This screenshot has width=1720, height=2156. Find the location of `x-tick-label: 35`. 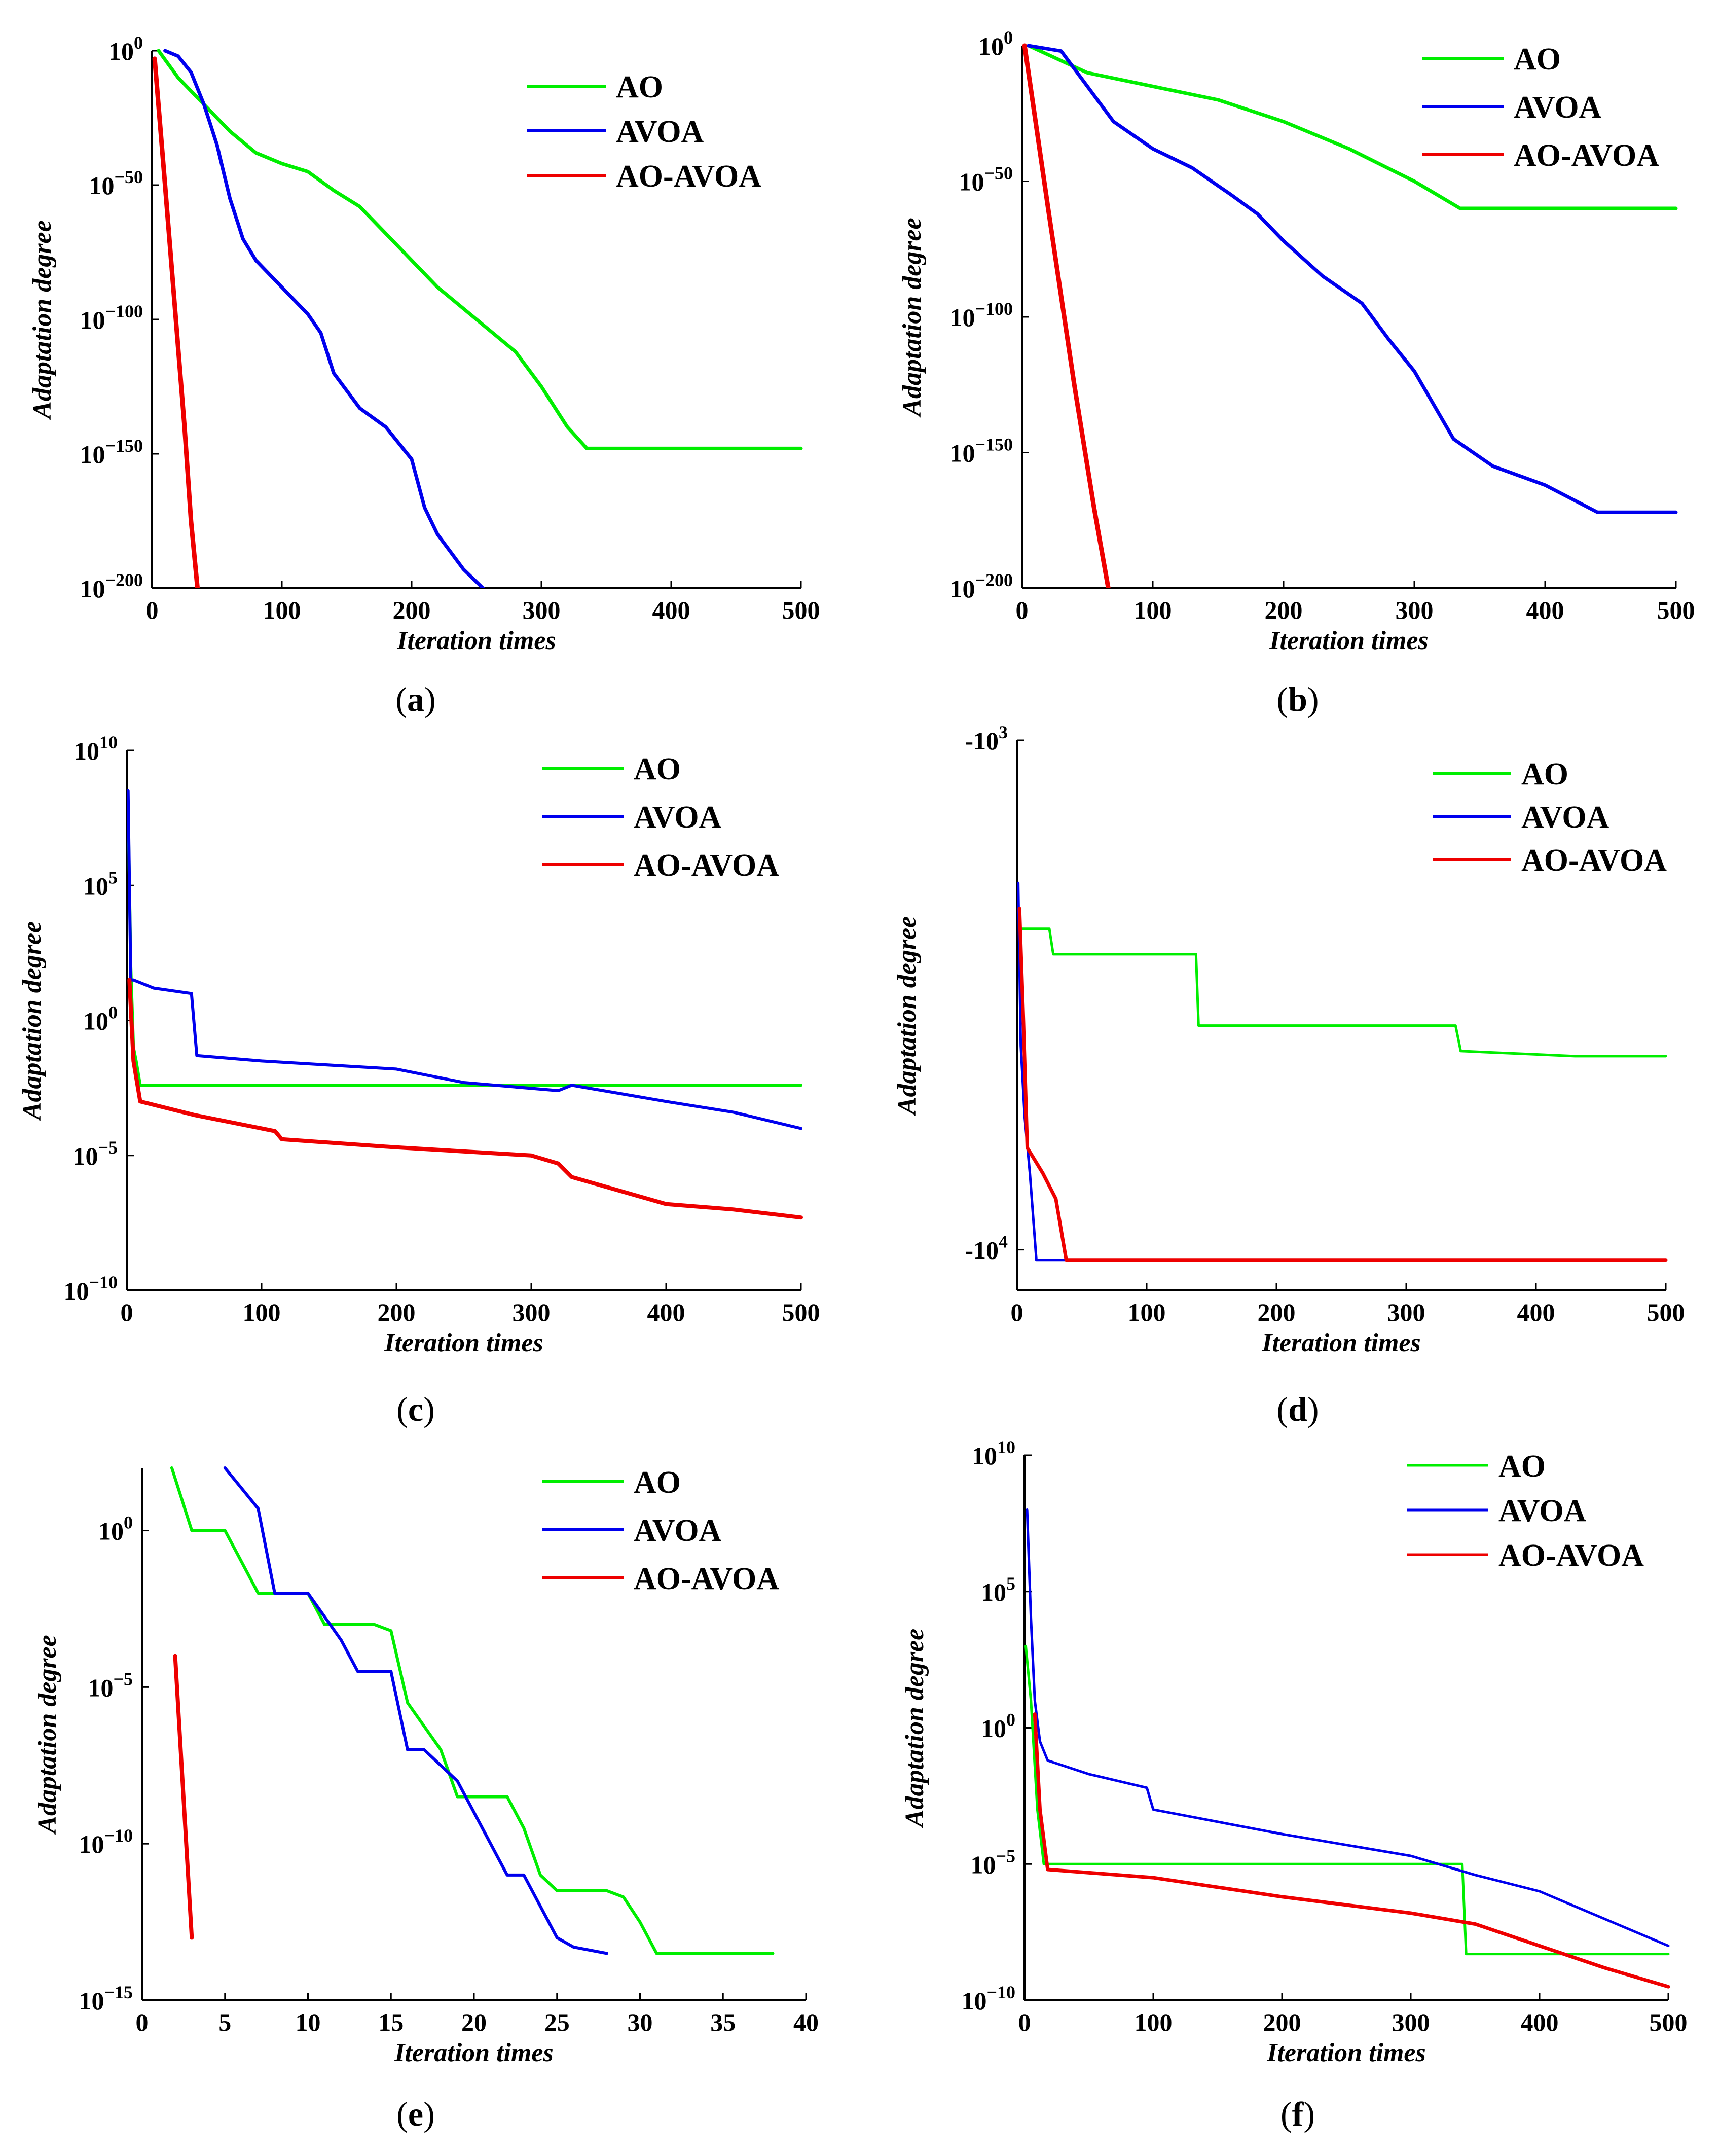

x-tick-label: 35 is located at coordinates (723, 2022).